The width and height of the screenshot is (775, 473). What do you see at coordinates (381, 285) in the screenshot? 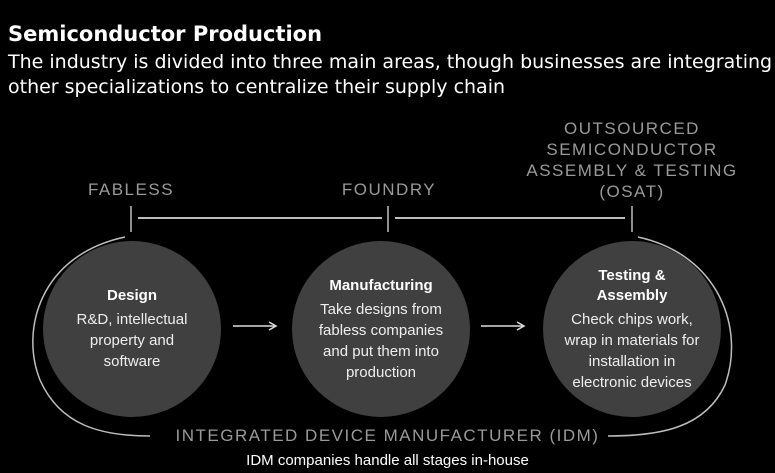
I see `stage-heading: Manufacturing` at bounding box center [381, 285].